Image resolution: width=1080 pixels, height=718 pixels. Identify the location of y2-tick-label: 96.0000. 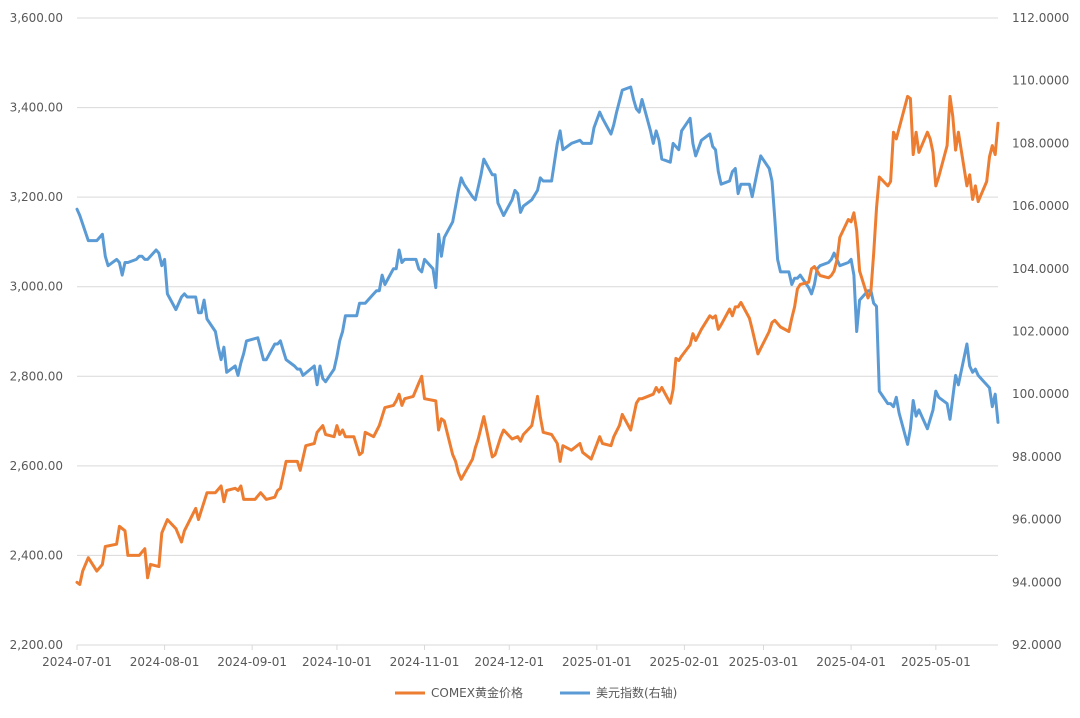
(1037, 520).